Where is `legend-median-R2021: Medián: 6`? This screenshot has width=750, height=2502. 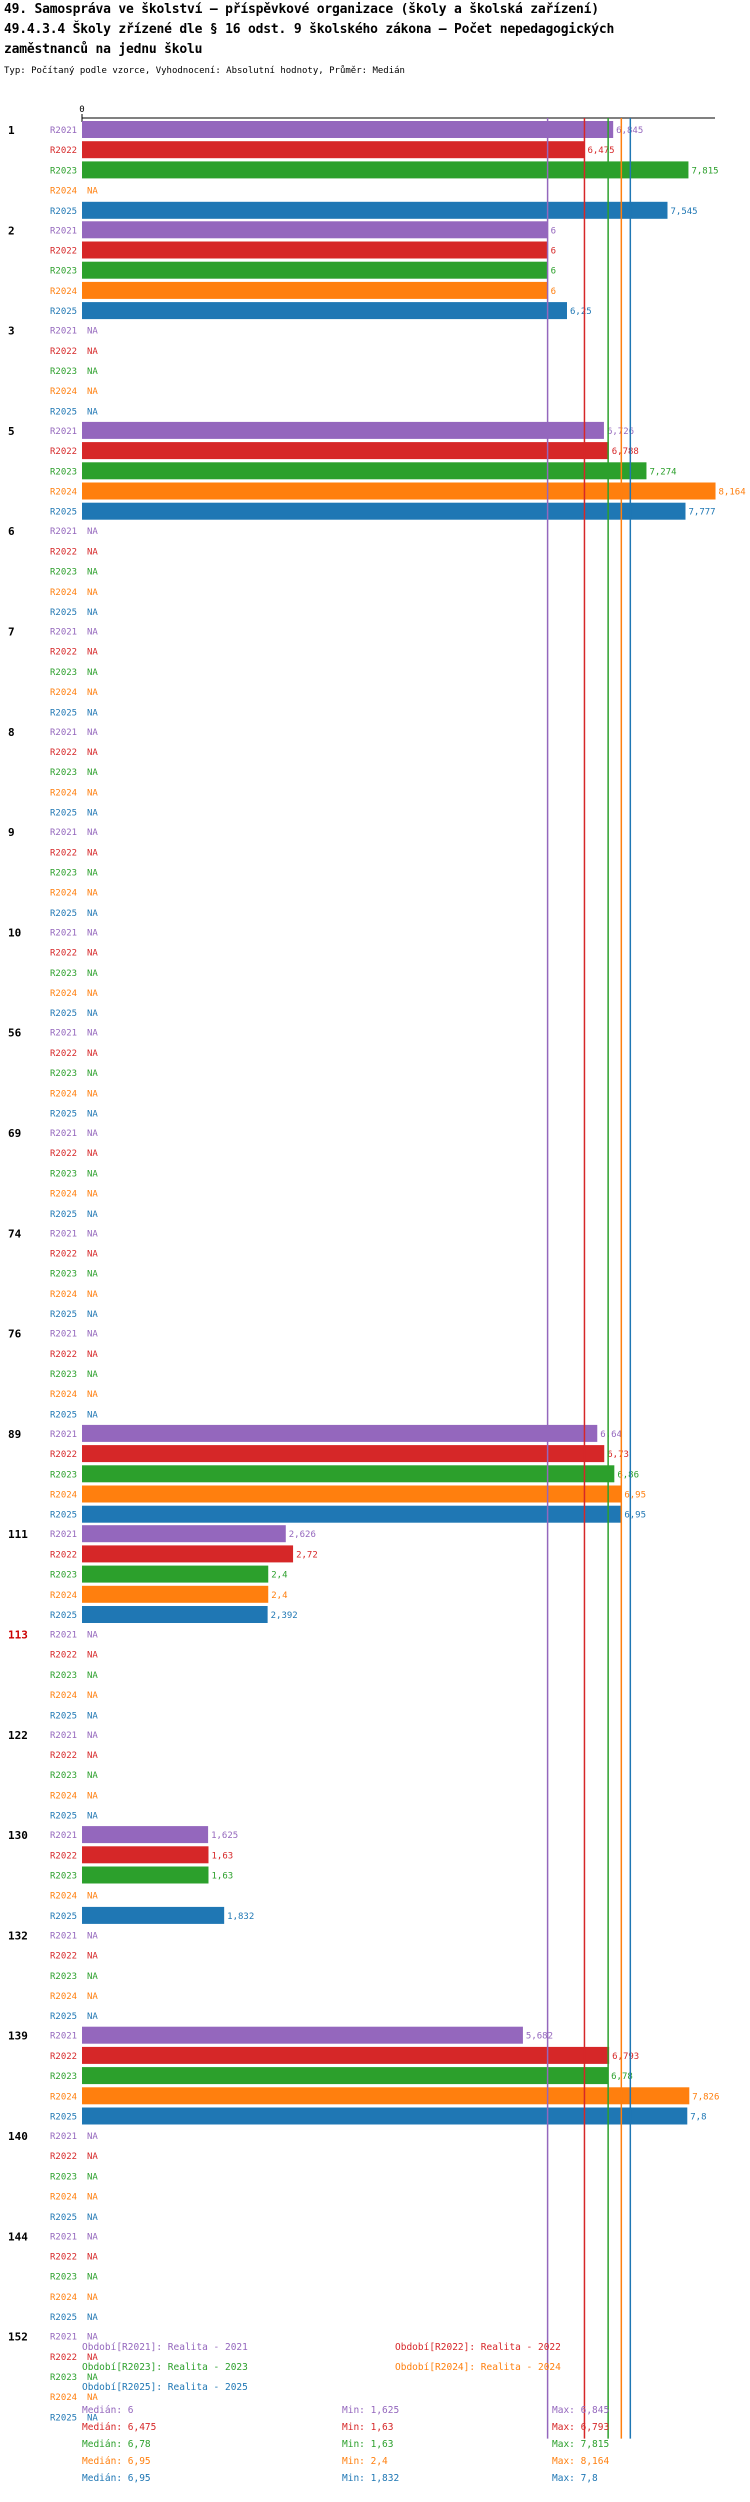 legend-median-R2021: Medián: 6 is located at coordinates (108, 2410).